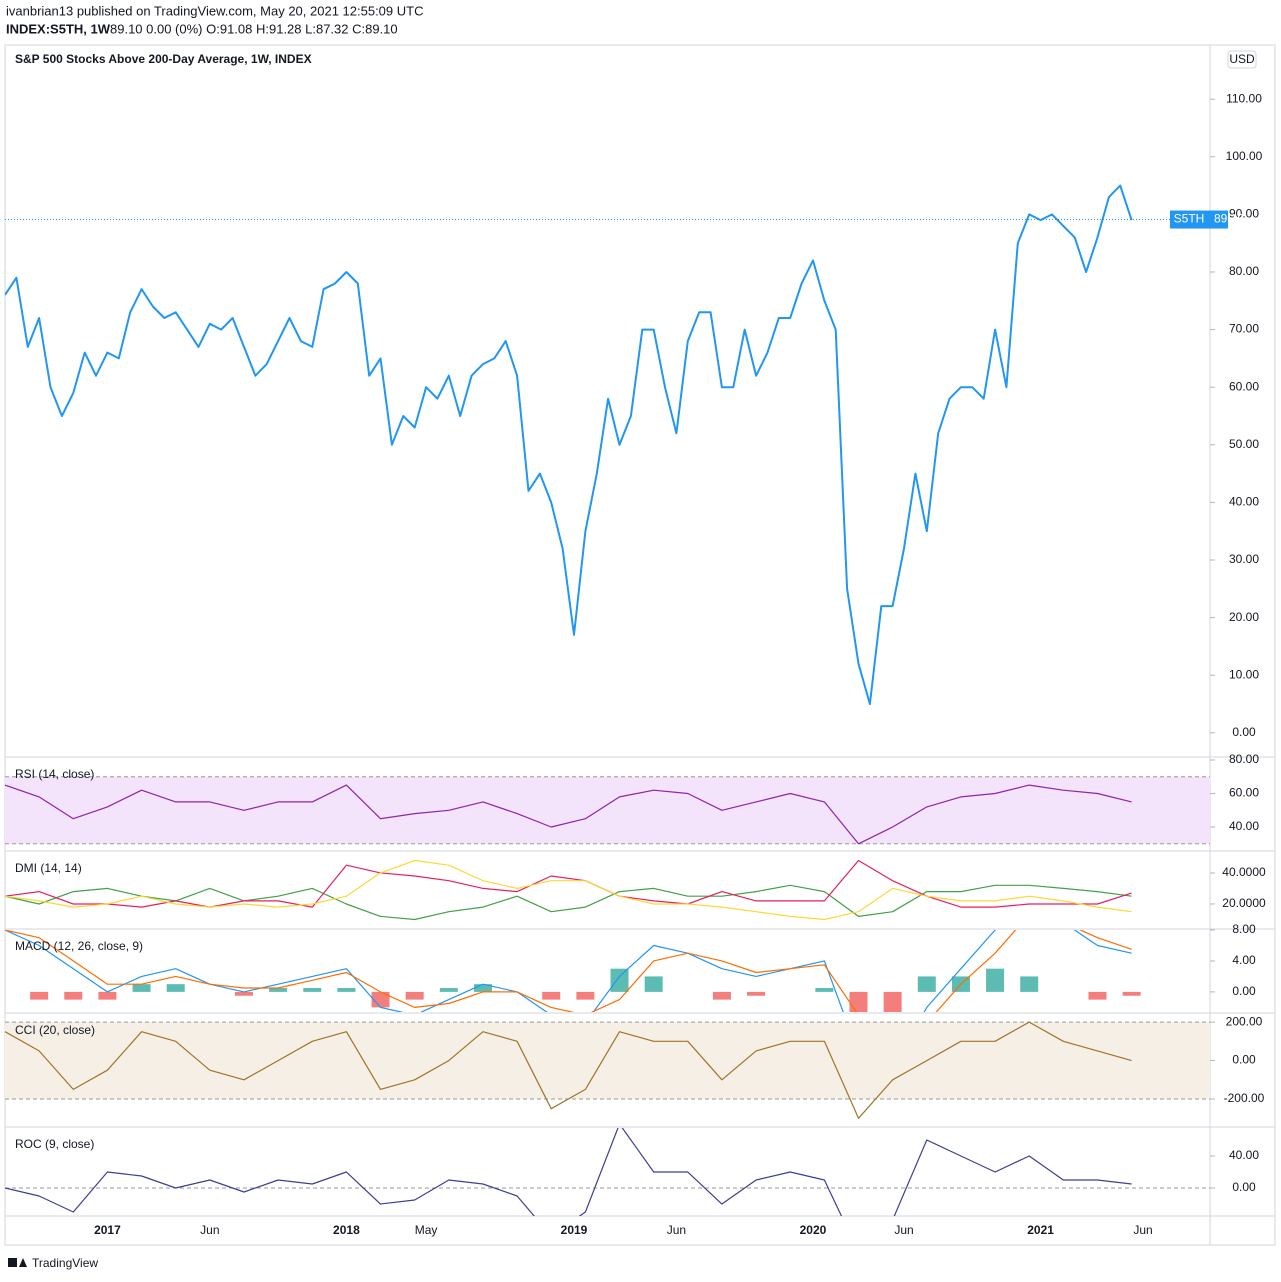  What do you see at coordinates (426, 1230) in the screenshot?
I see `x-tick-label: May` at bounding box center [426, 1230].